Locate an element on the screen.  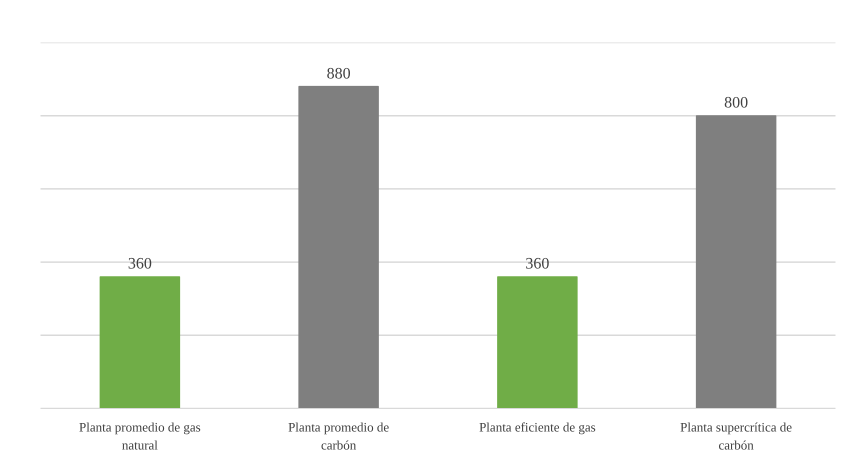
x-tick-label: Planta eficiente de gas is located at coordinates (537, 427).